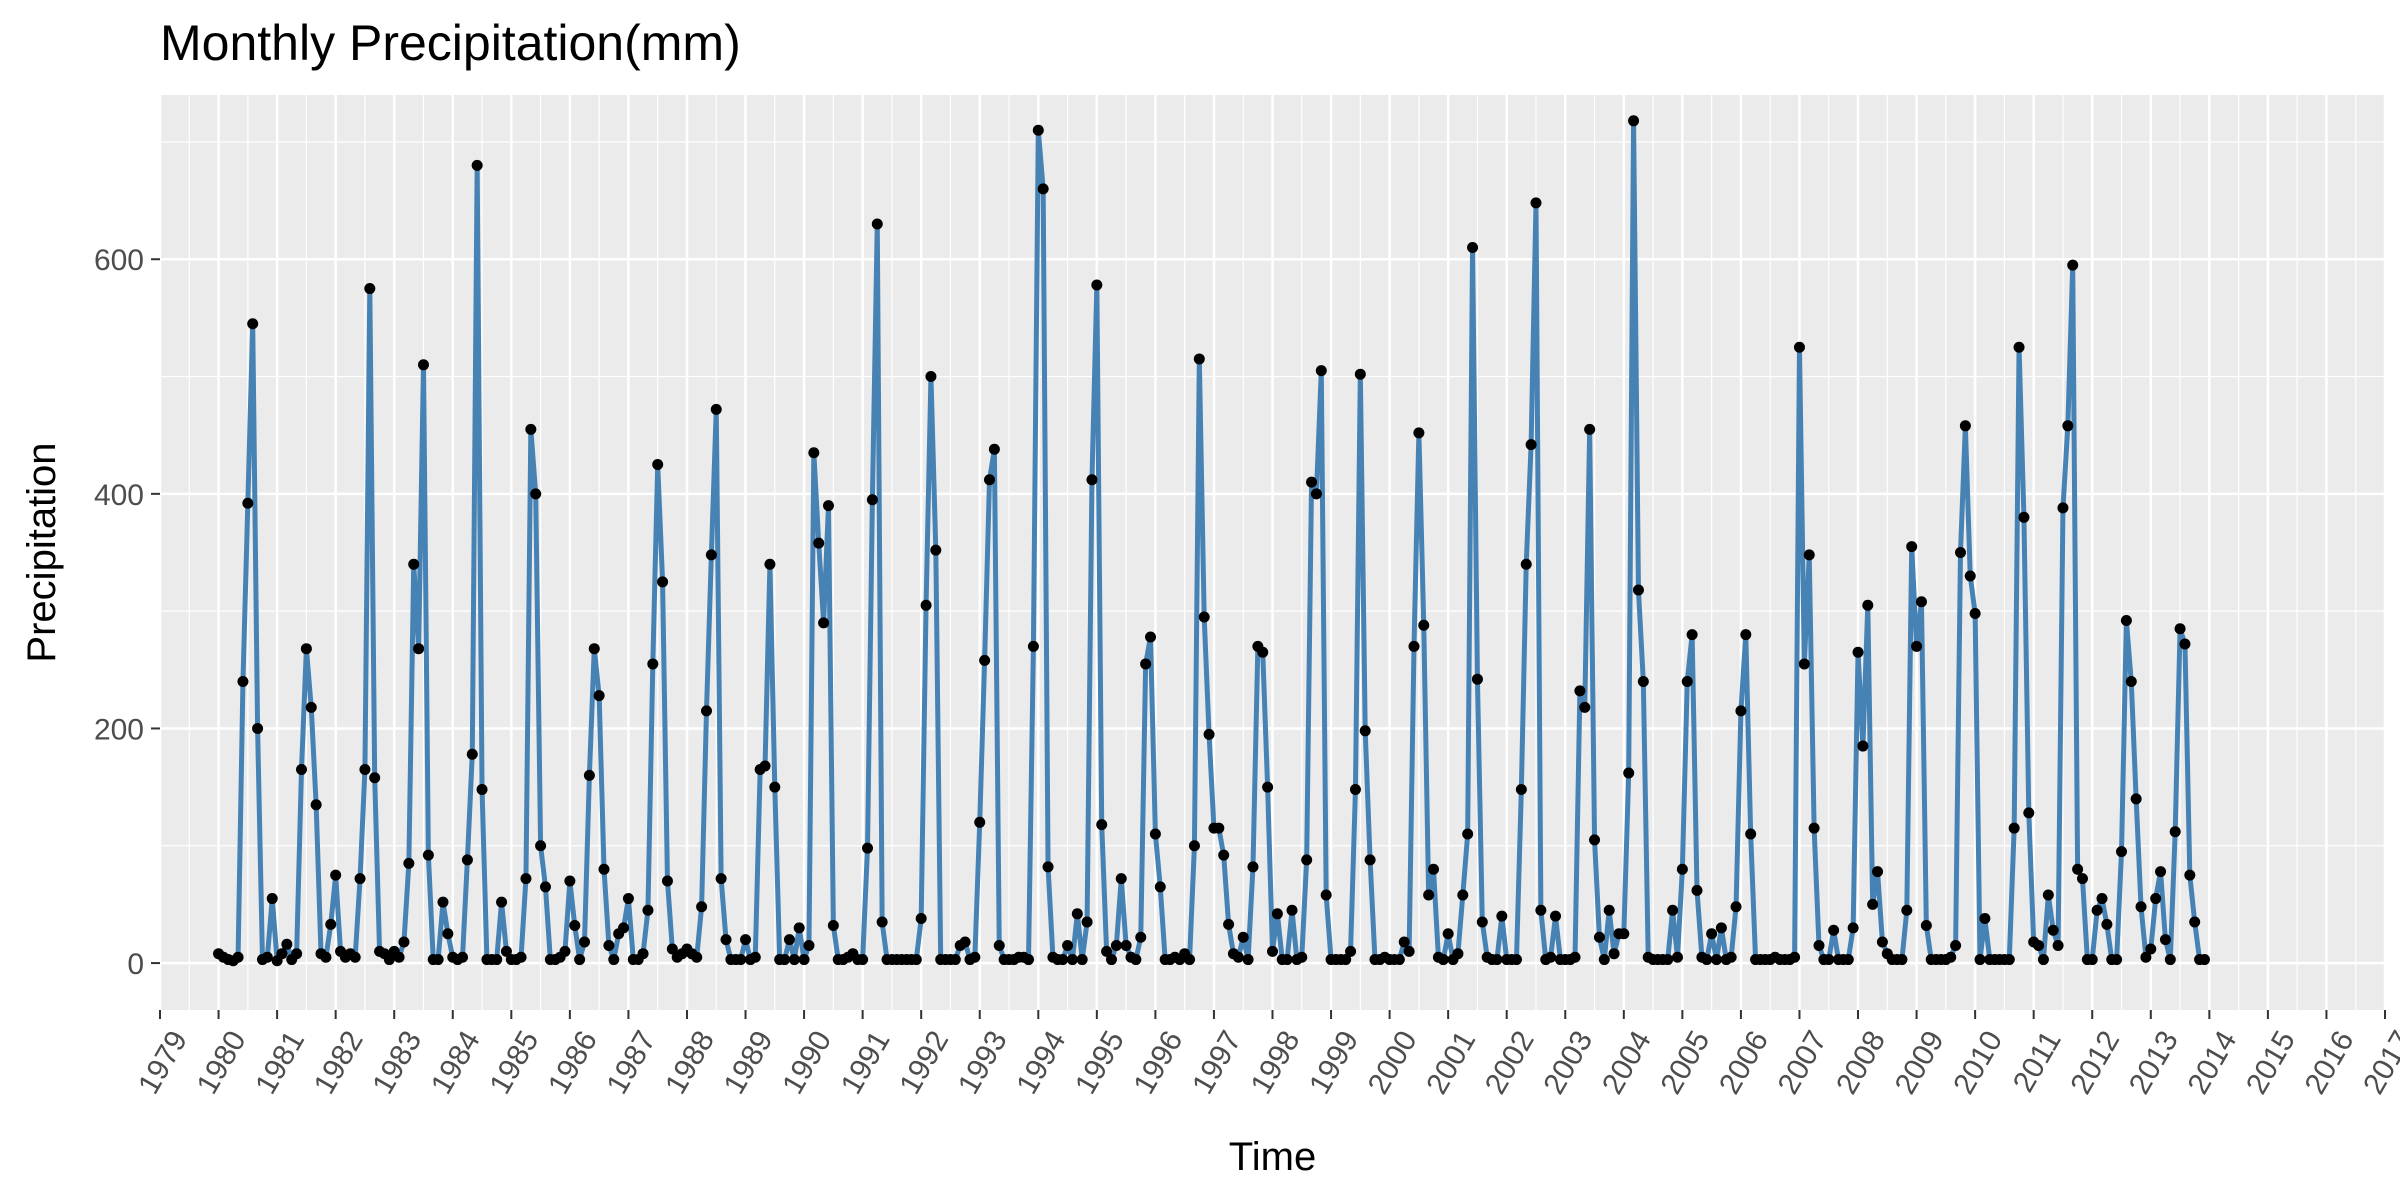 Image resolution: width=2400 pixels, height=1200 pixels. Describe the element at coordinates (1744, 1062) in the screenshot. I see `x-tick-label: 2006` at that location.